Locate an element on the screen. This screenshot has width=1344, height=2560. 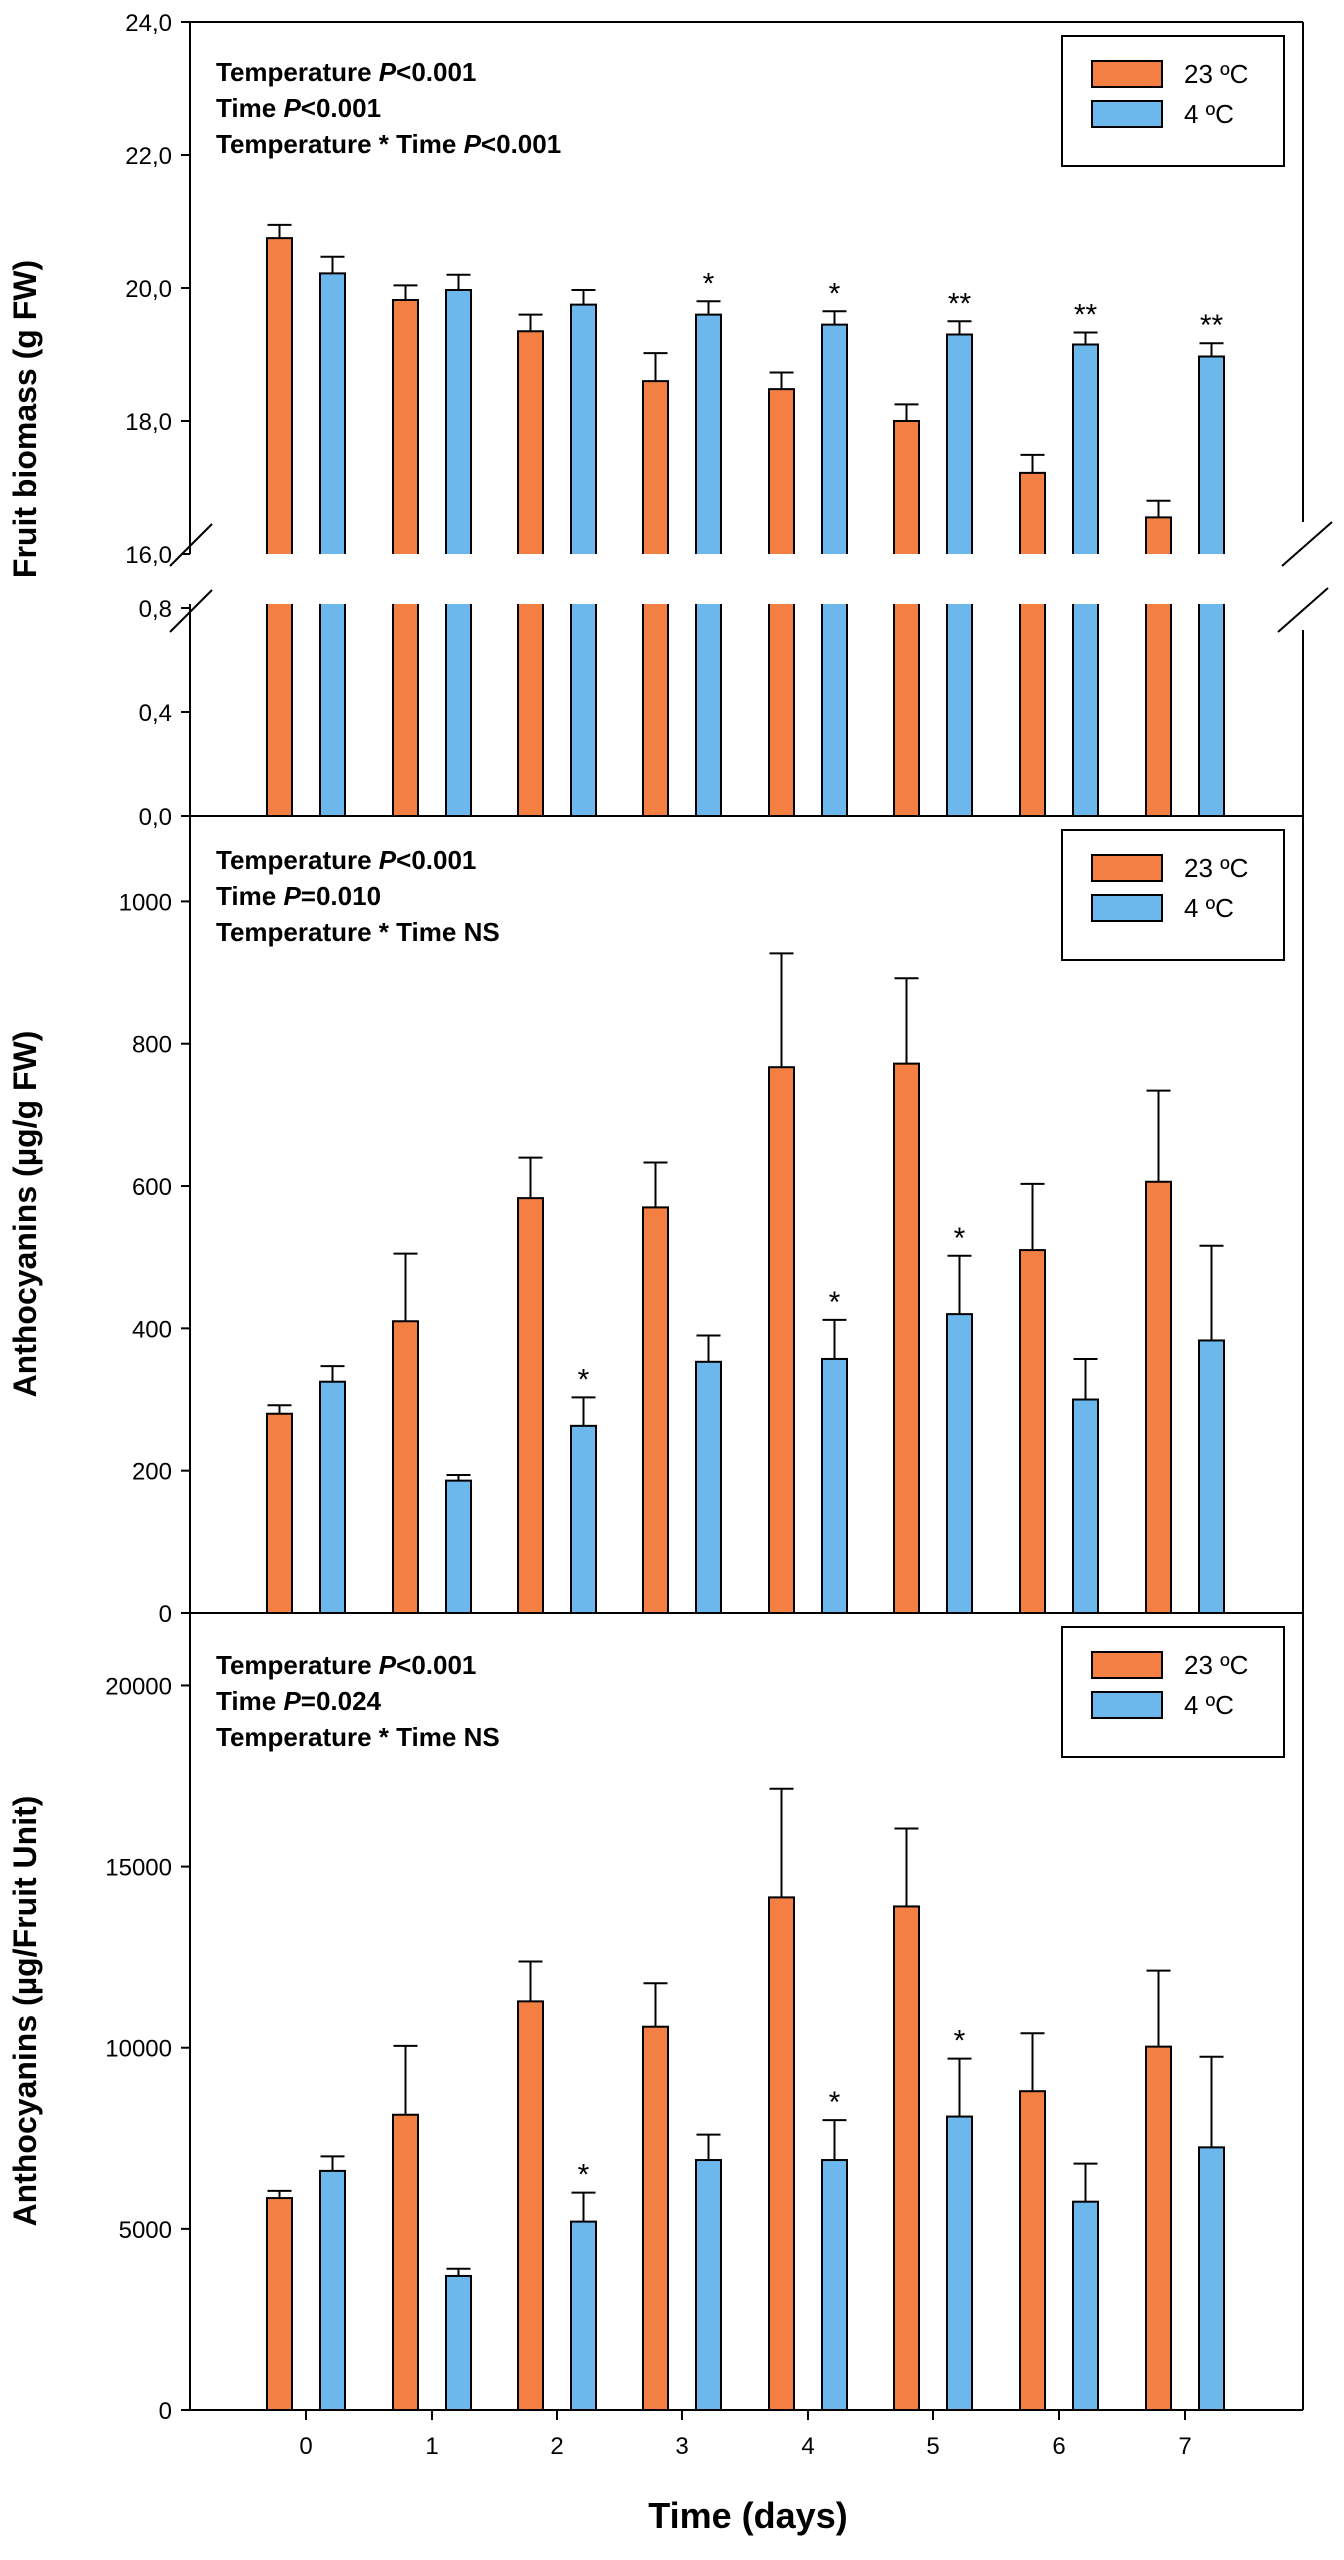
bar-4c-day2 is located at coordinates (583, 1519).